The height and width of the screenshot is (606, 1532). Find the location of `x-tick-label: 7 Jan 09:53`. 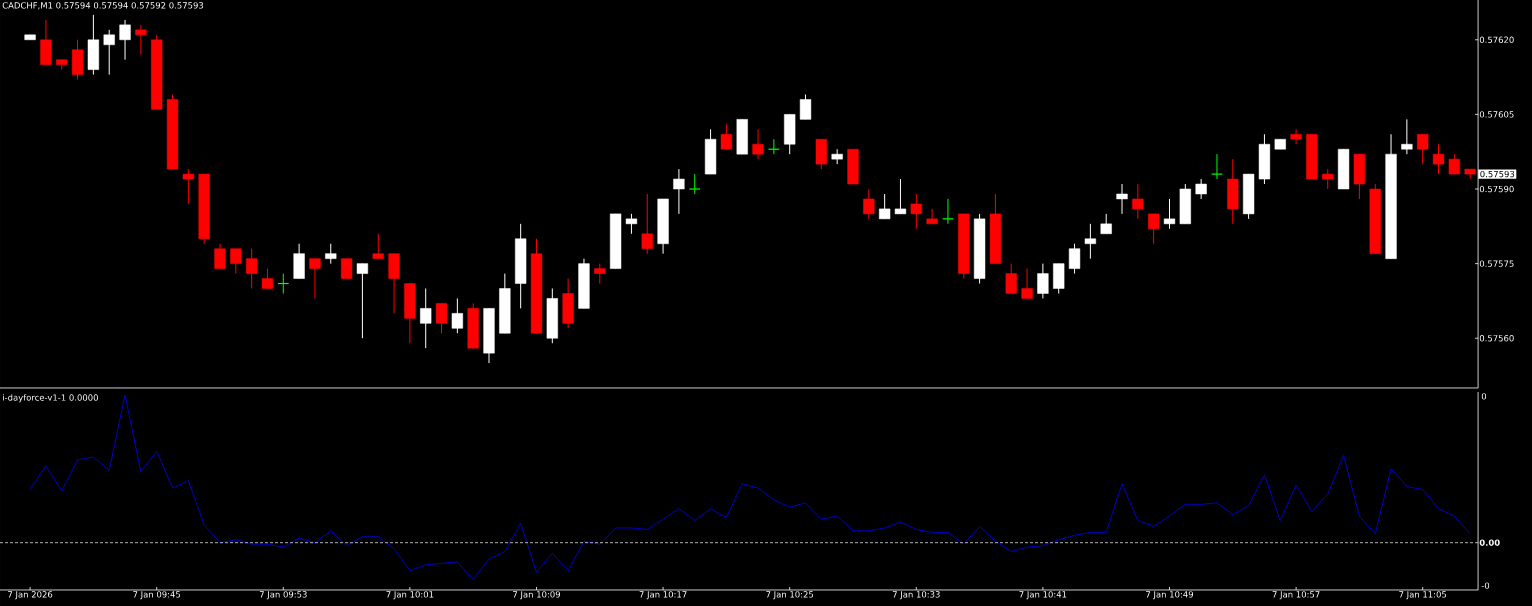

x-tick-label: 7 Jan 09:53 is located at coordinates (283, 595).